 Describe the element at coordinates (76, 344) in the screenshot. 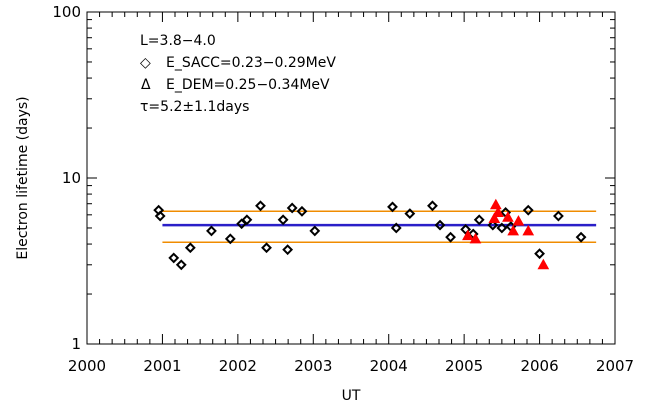

I see `y-tick-label: 1` at that location.